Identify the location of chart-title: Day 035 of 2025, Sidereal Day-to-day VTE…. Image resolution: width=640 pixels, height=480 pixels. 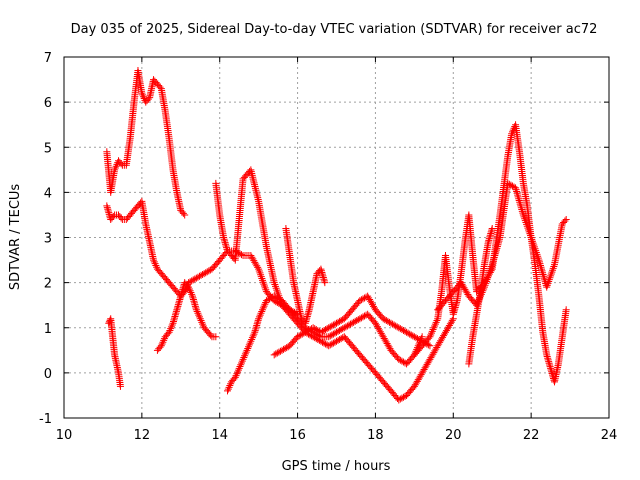
(334, 29).